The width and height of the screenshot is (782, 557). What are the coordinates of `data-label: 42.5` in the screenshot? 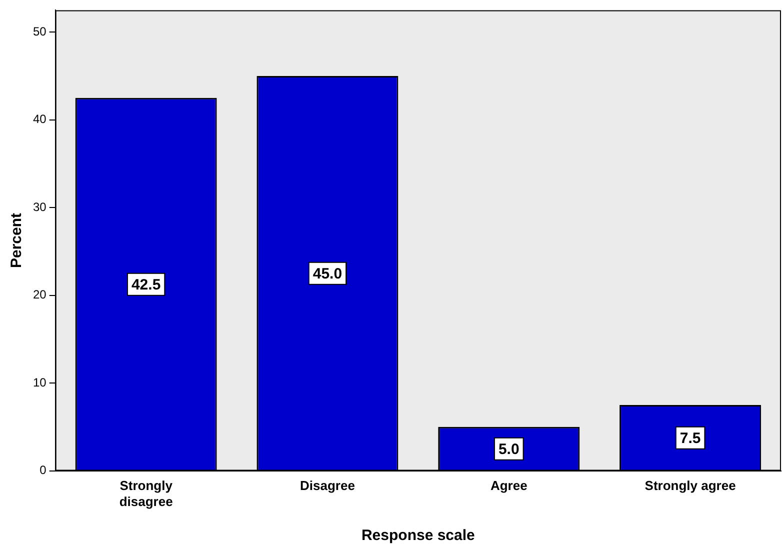 It's located at (146, 285).